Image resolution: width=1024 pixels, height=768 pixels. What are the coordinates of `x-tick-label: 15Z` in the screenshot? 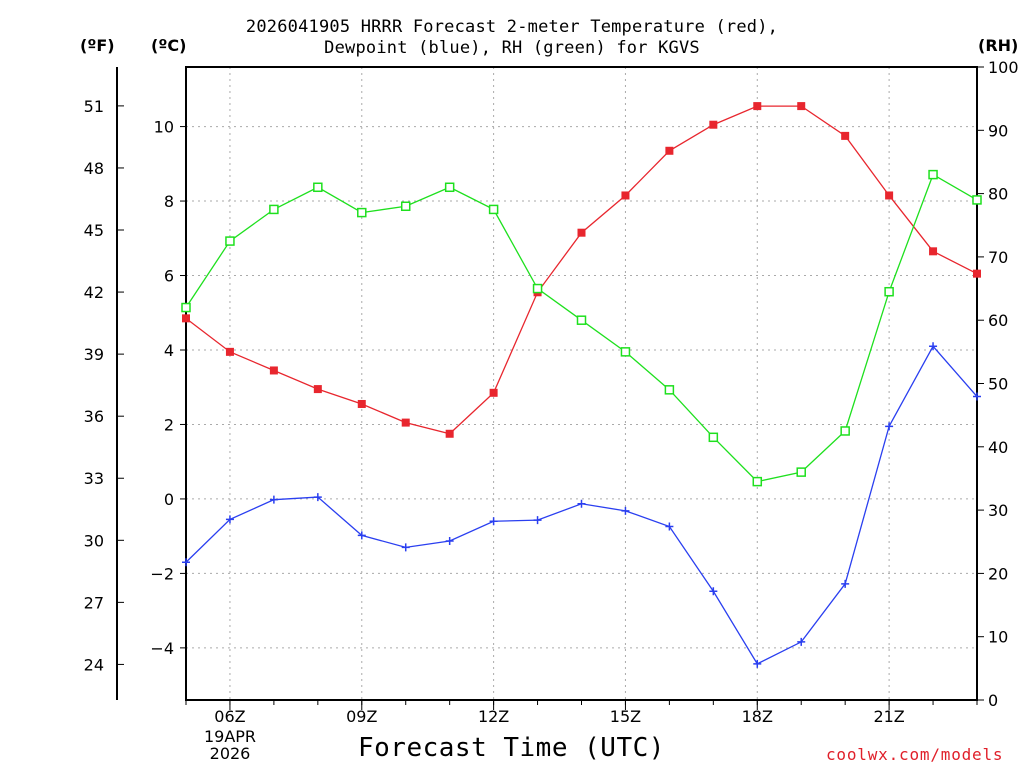 It's located at (625, 716).